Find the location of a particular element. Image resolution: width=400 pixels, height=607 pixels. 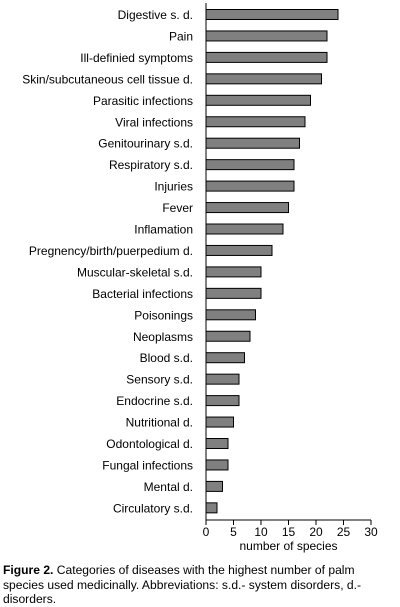

category-label: Endocrine s.d. is located at coordinates (154, 401).